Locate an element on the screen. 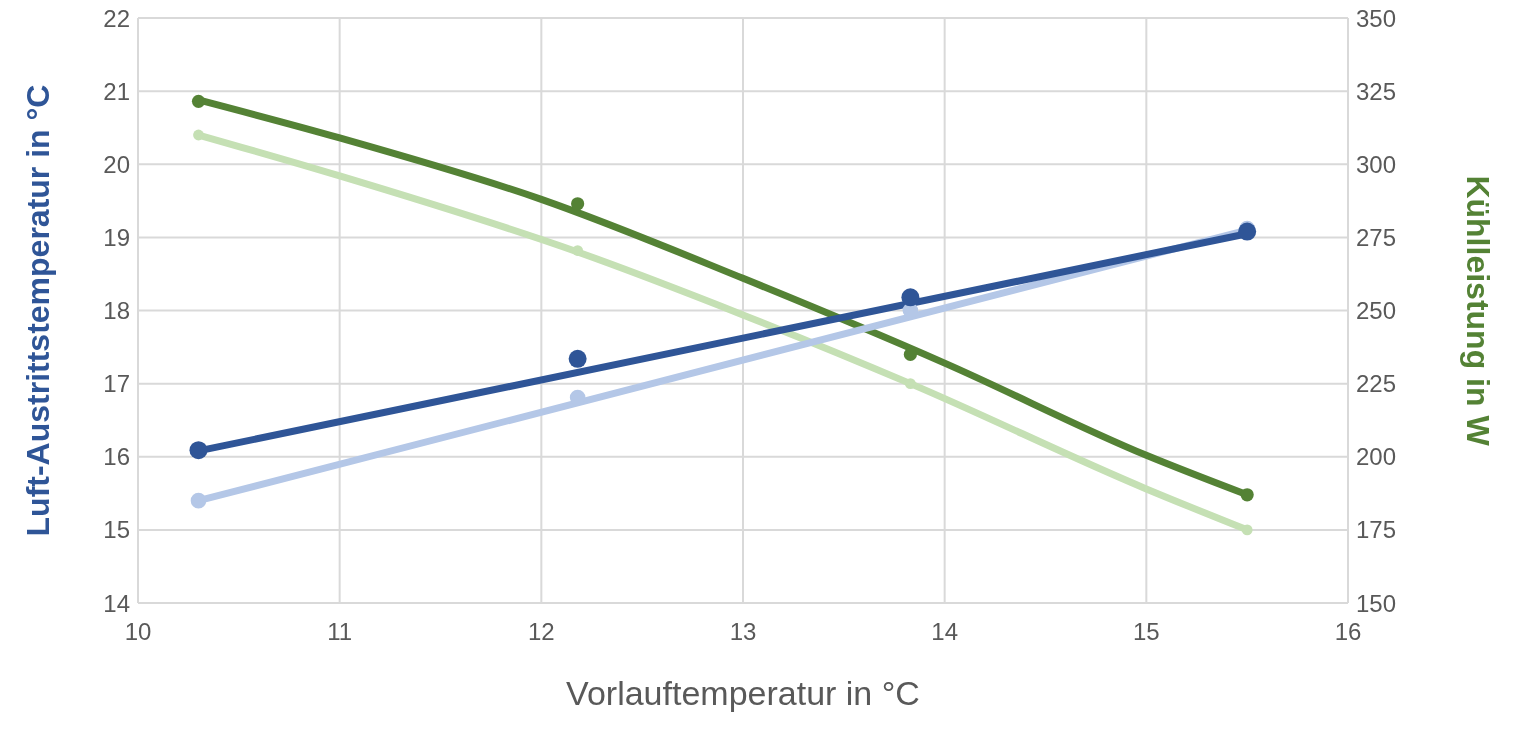 The image size is (1522, 741). y2-tick-label: 350 is located at coordinates (1376, 18).